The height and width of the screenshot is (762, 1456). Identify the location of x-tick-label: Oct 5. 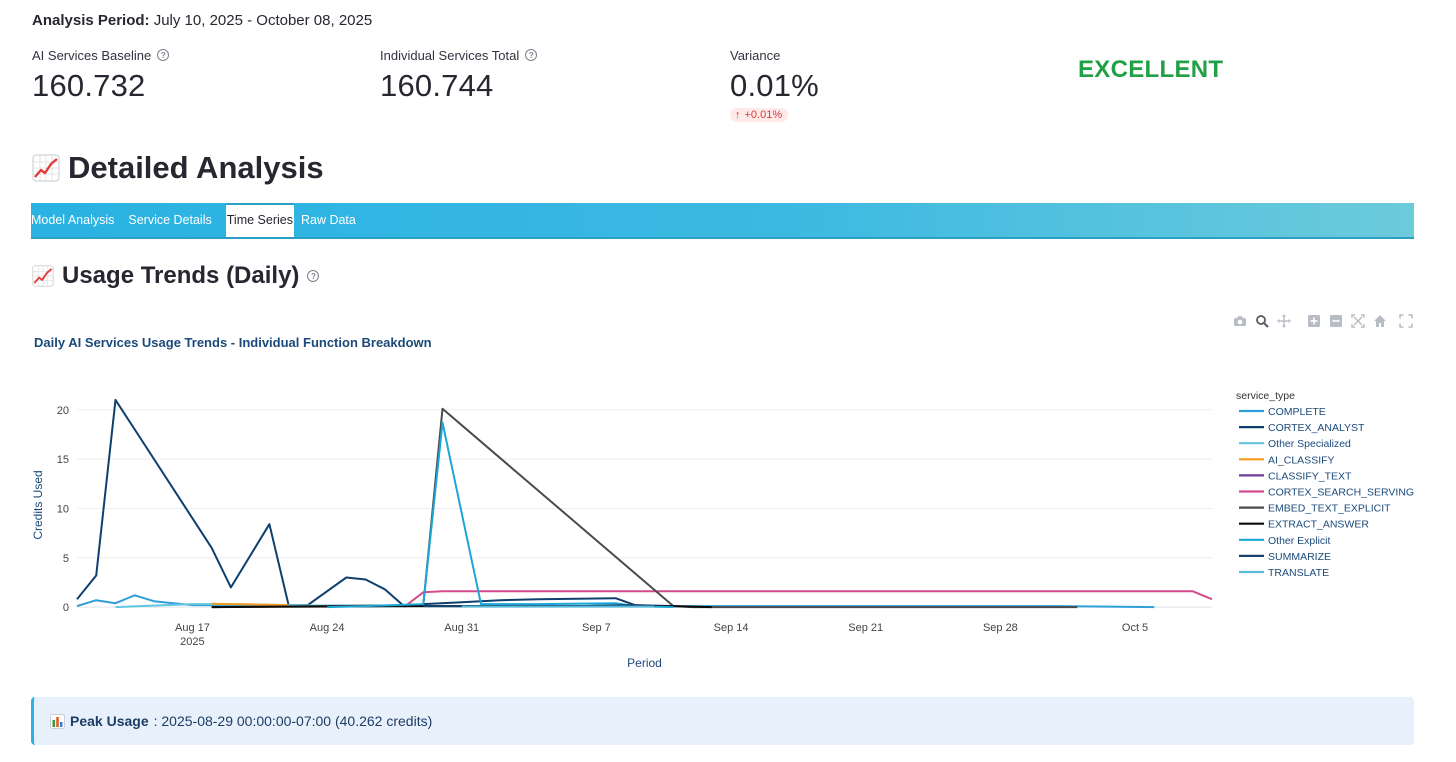
(1135, 628).